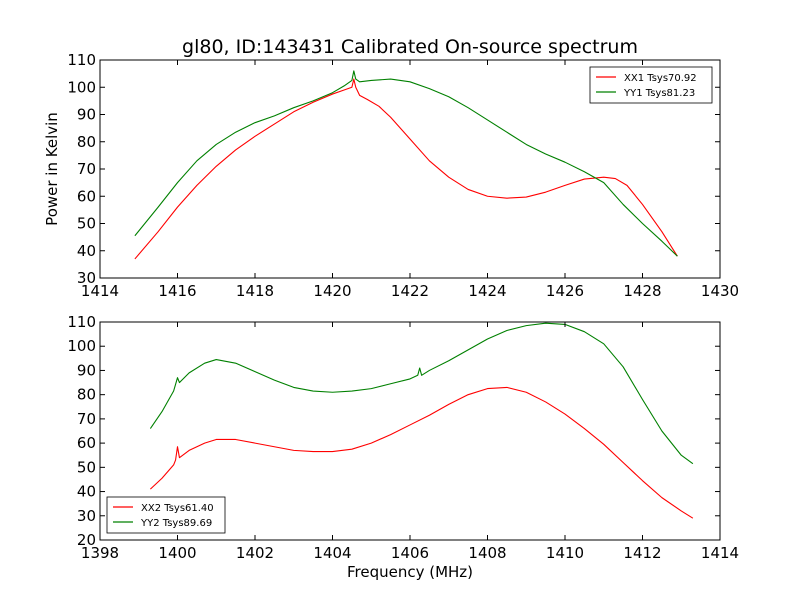 Image resolution: width=800 pixels, height=600 pixels. What do you see at coordinates (565, 291) in the screenshot?
I see `x-tick-label: 1426` at bounding box center [565, 291].